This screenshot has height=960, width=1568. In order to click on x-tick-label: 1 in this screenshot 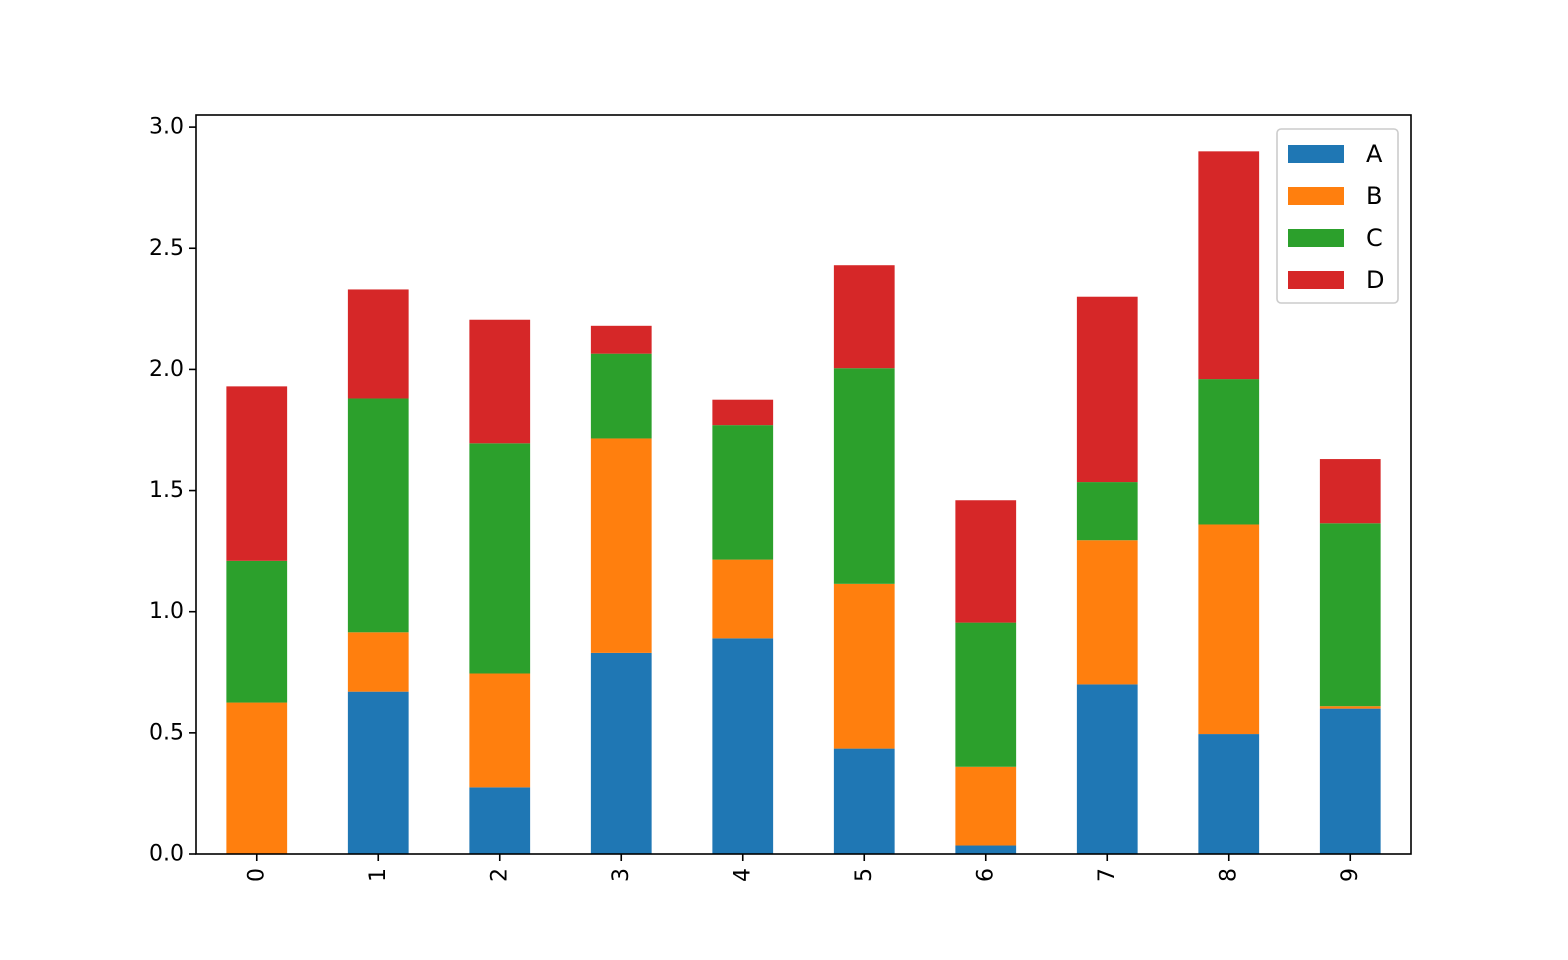, I will do `click(378, 875)`.